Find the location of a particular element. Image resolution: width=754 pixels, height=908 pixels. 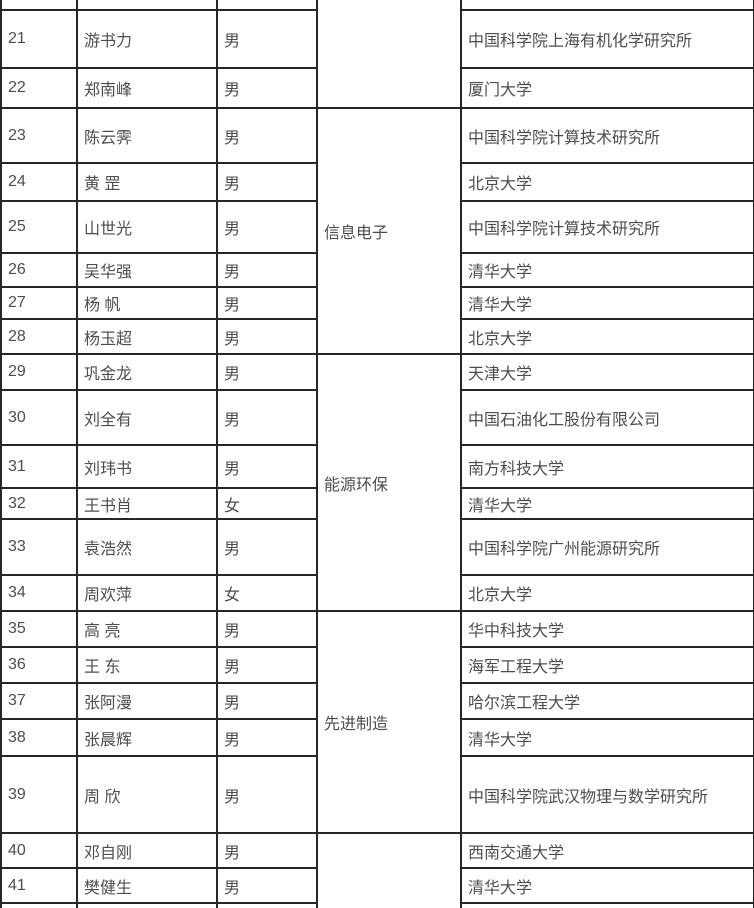

name-cell: 刘全有 is located at coordinates (147, 417).